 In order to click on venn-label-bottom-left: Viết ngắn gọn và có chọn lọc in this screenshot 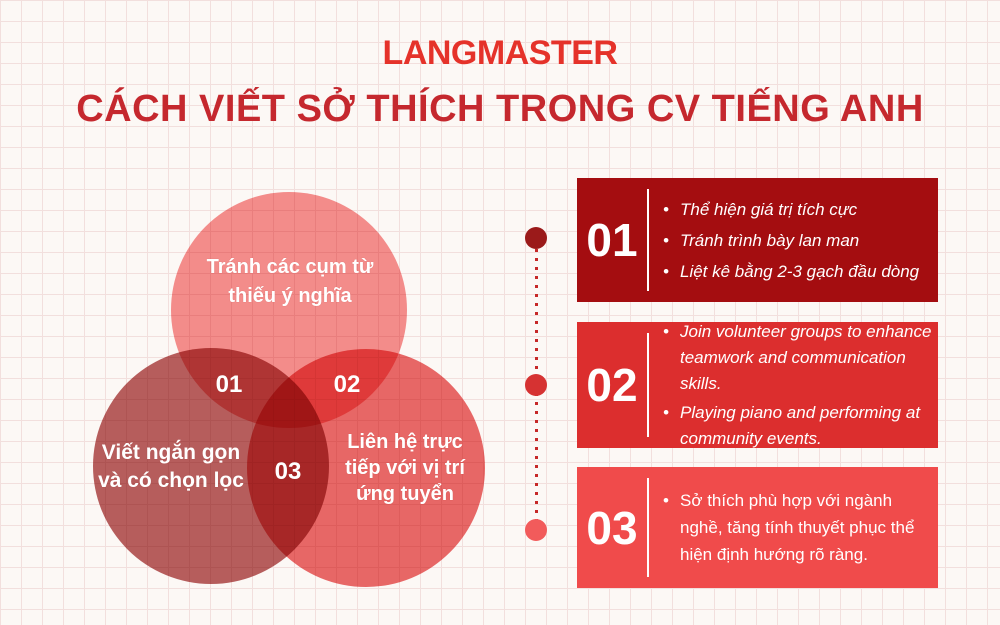, I will do `click(171, 467)`.